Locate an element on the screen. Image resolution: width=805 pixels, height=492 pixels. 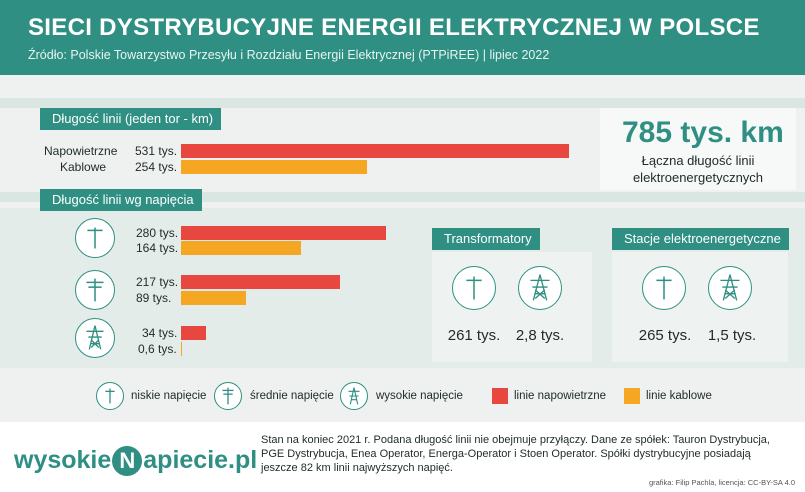
total-length-value: 785 tys. km is located at coordinates (703, 132).